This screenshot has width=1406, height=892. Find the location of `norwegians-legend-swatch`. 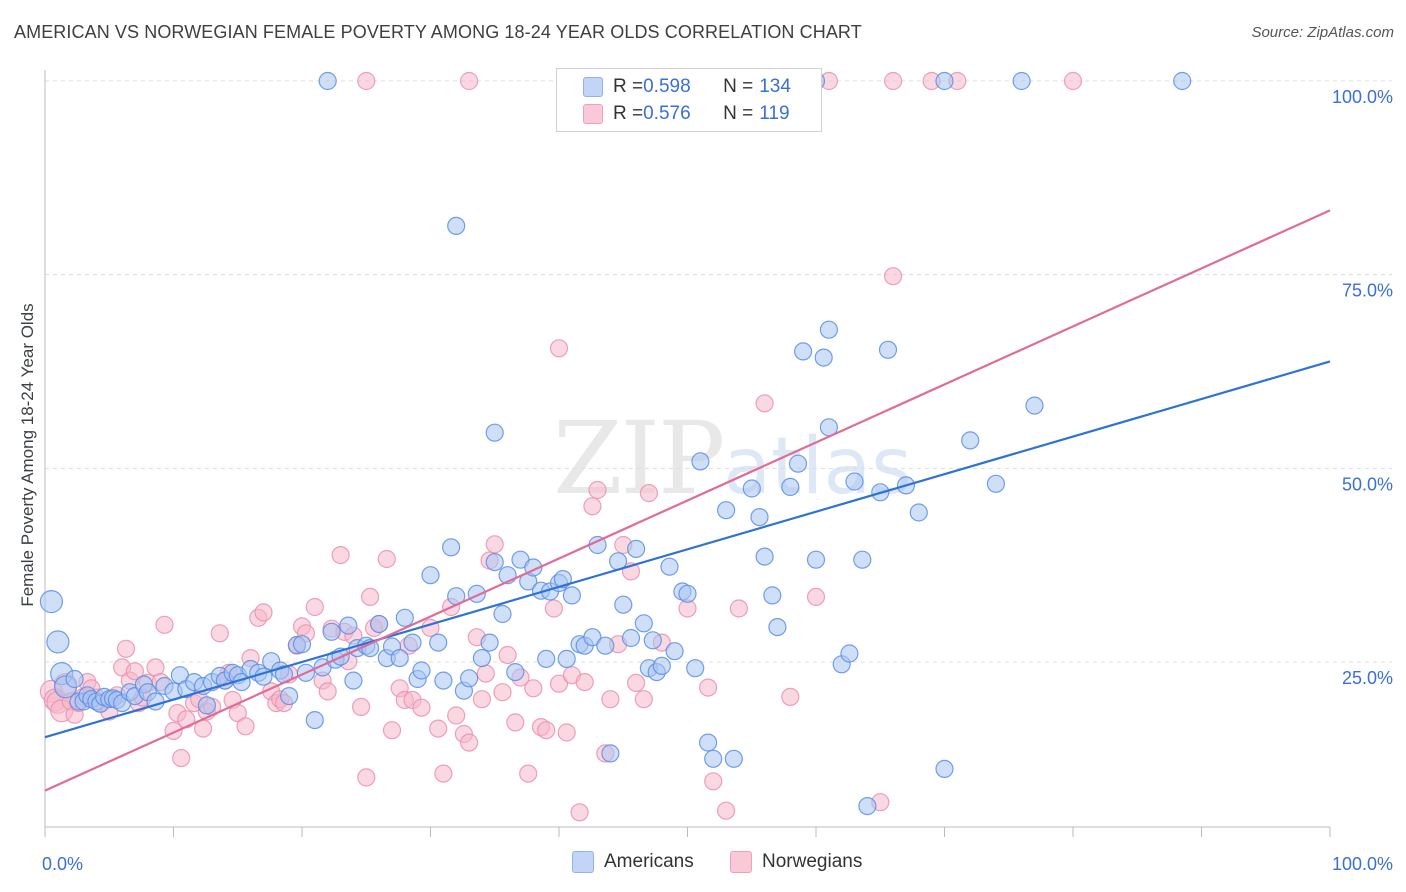

norwegians-legend-swatch is located at coordinates (741, 862).